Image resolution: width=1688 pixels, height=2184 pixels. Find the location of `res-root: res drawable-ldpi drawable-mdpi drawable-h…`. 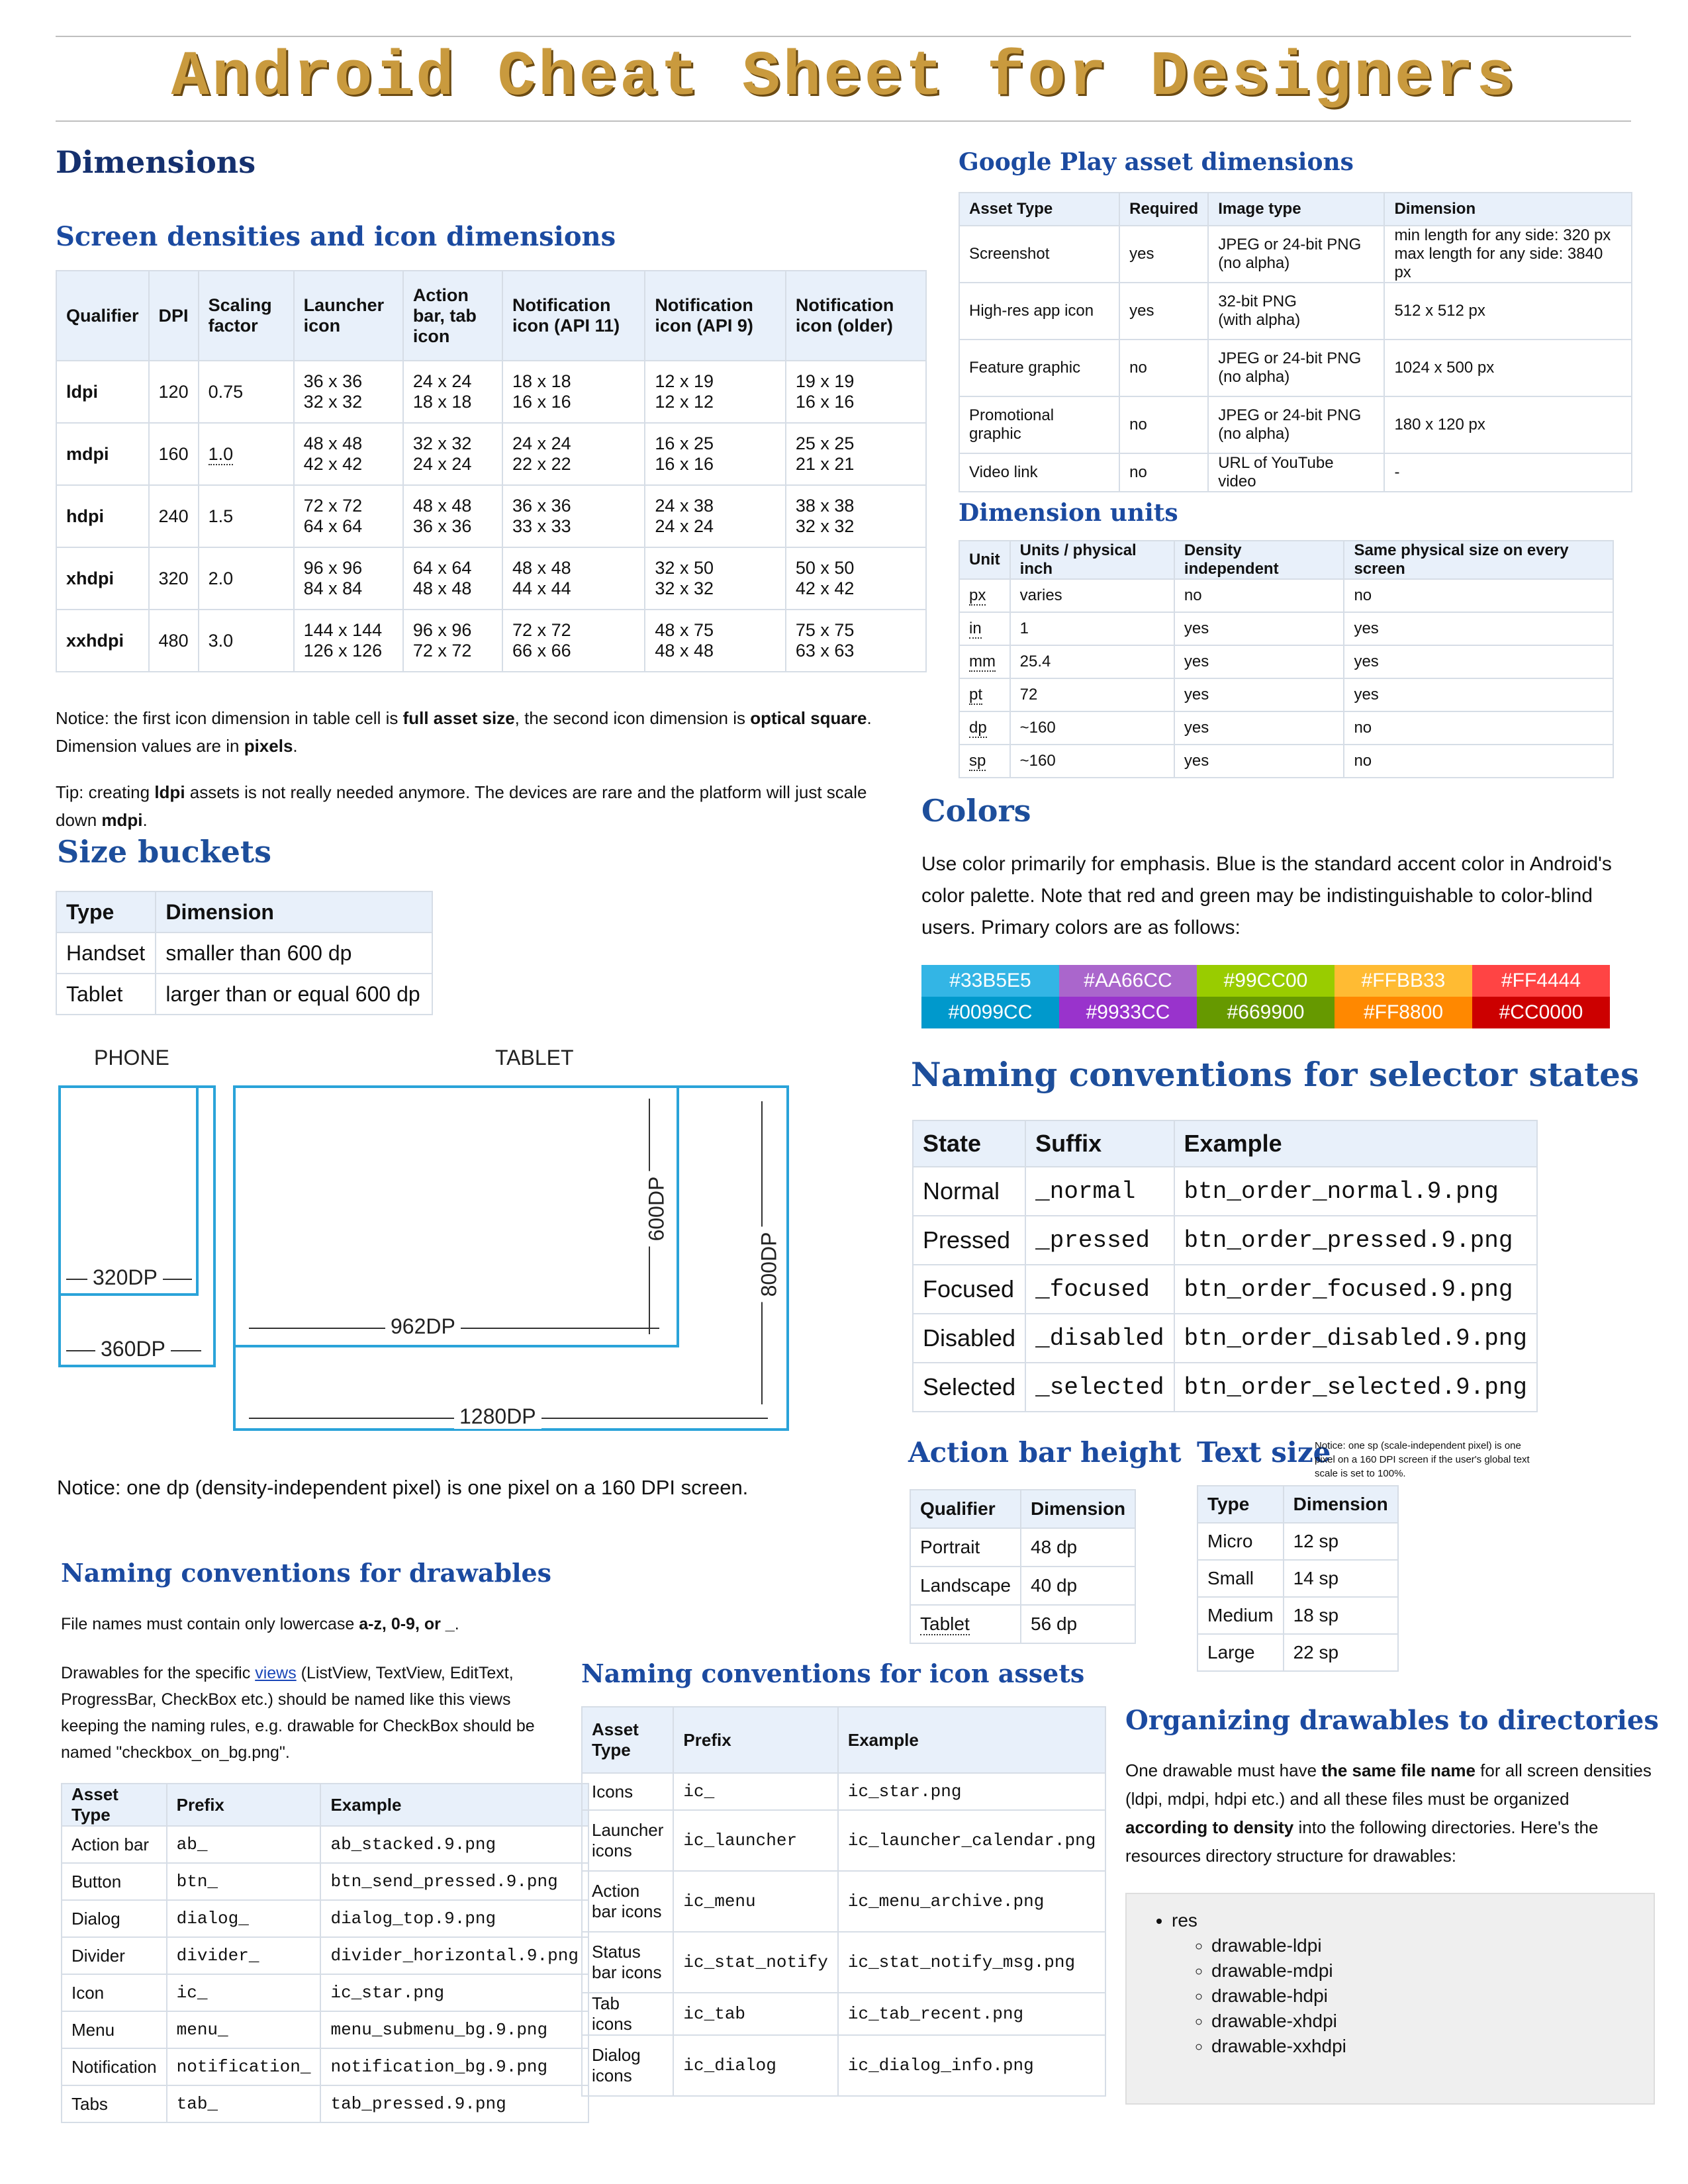

res-root: res drawable-ldpi drawable-mdpi drawable-h… is located at coordinates (1259, 1983).